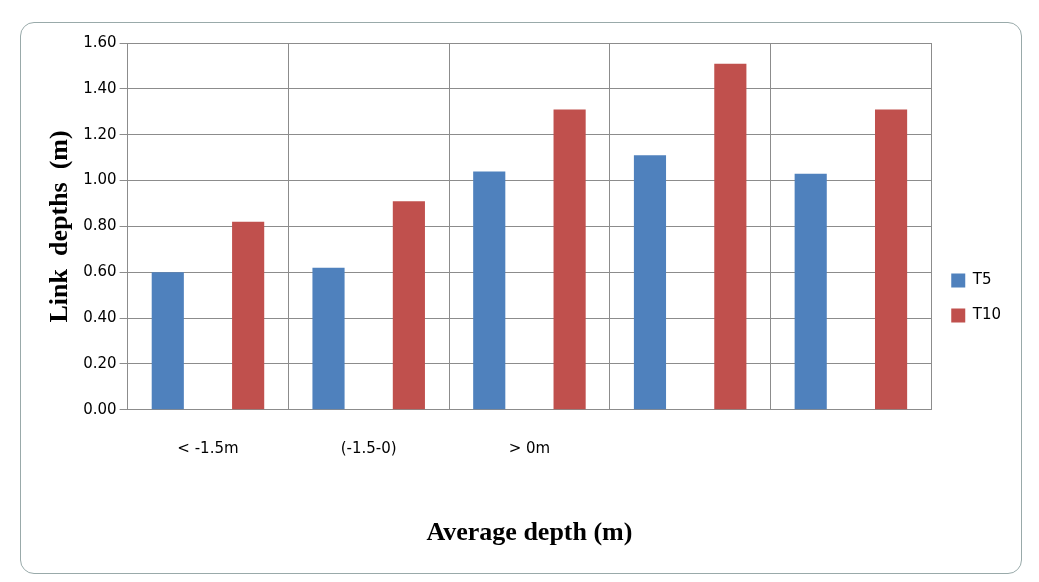 This screenshot has height=582, width=1039. What do you see at coordinates (368, 447) in the screenshot?
I see `x-tick-label: (-1.5-0)` at bounding box center [368, 447].